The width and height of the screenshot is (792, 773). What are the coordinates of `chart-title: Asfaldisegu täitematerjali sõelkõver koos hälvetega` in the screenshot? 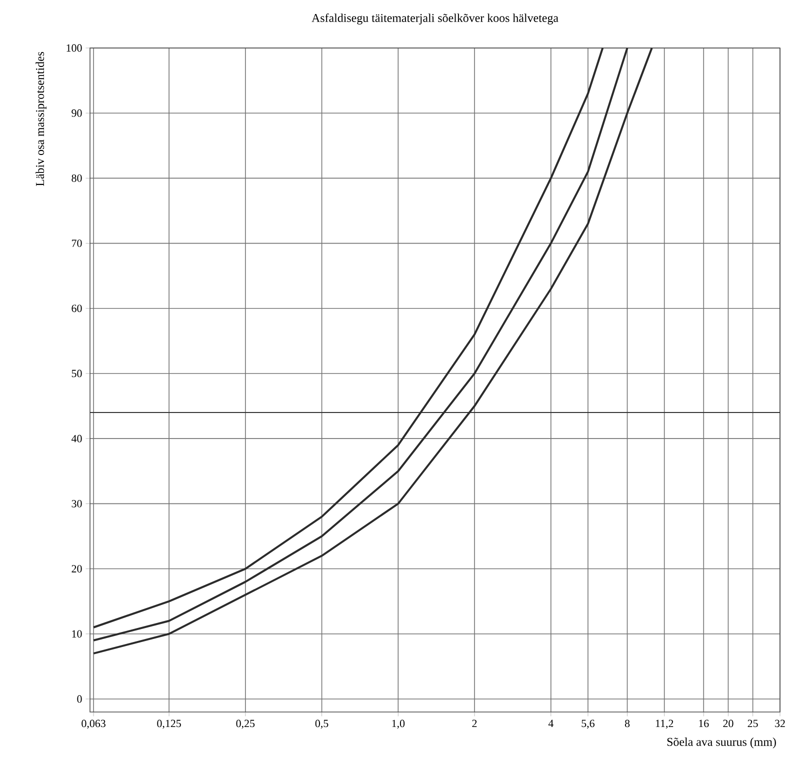 It's located at (435, 18).